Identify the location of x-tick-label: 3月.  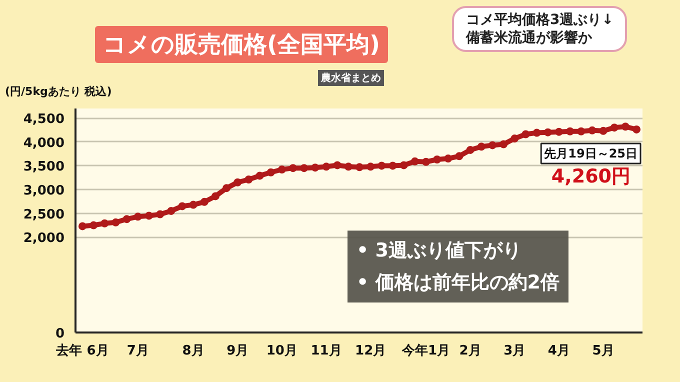
(515, 351).